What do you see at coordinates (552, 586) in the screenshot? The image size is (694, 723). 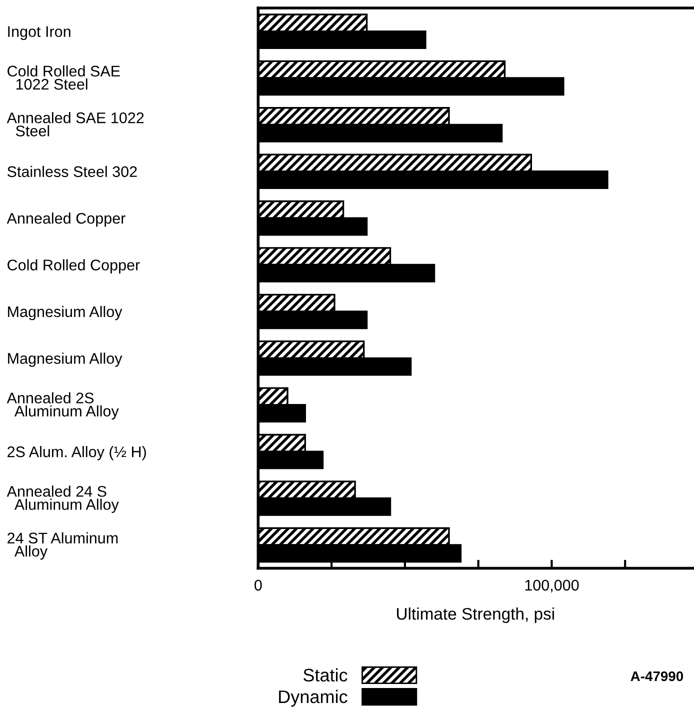 I see `x-tick-label: 100,000` at bounding box center [552, 586].